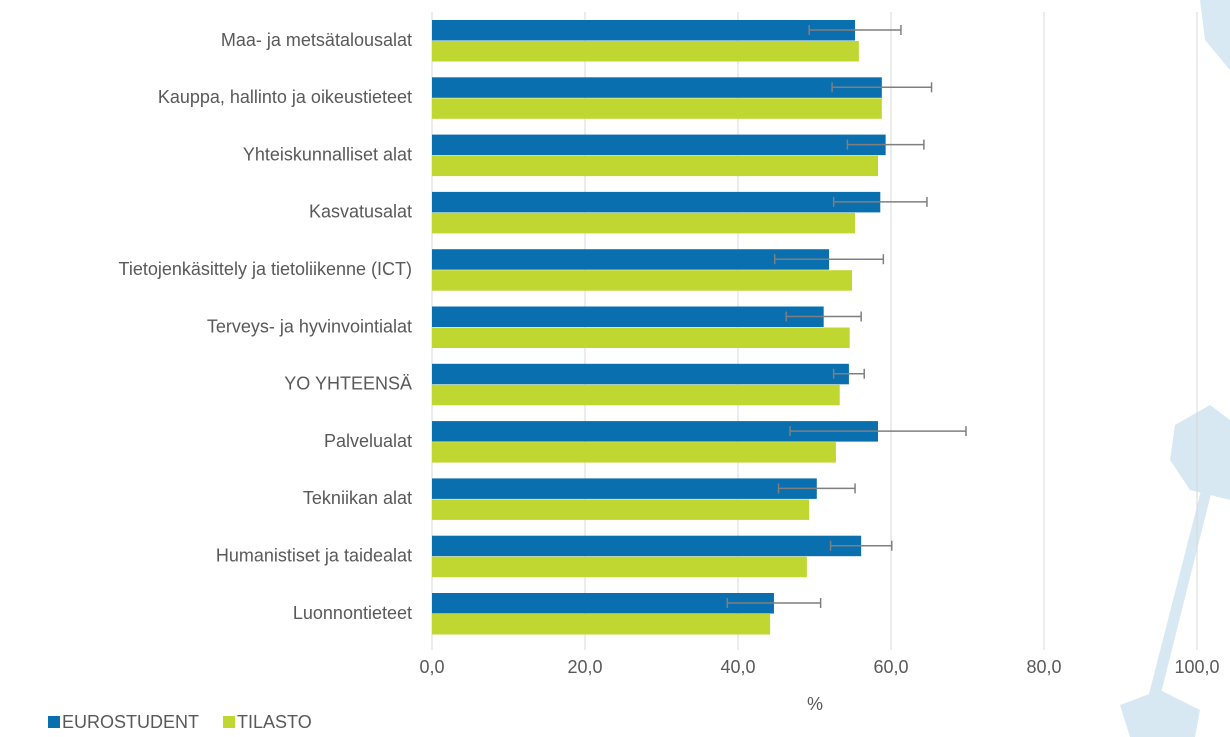  Describe the element at coordinates (316, 40) in the screenshot. I see `y-tick-label: Maa- ja metsätalousalat` at that location.